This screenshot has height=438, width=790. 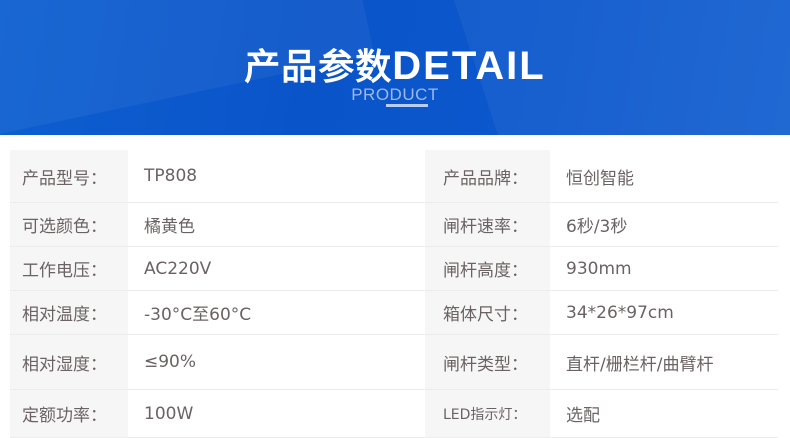 I want to click on table-row: 可选颜色： 橘黄色 闸杆速率： 6秒/3秒, so click(x=394, y=225).